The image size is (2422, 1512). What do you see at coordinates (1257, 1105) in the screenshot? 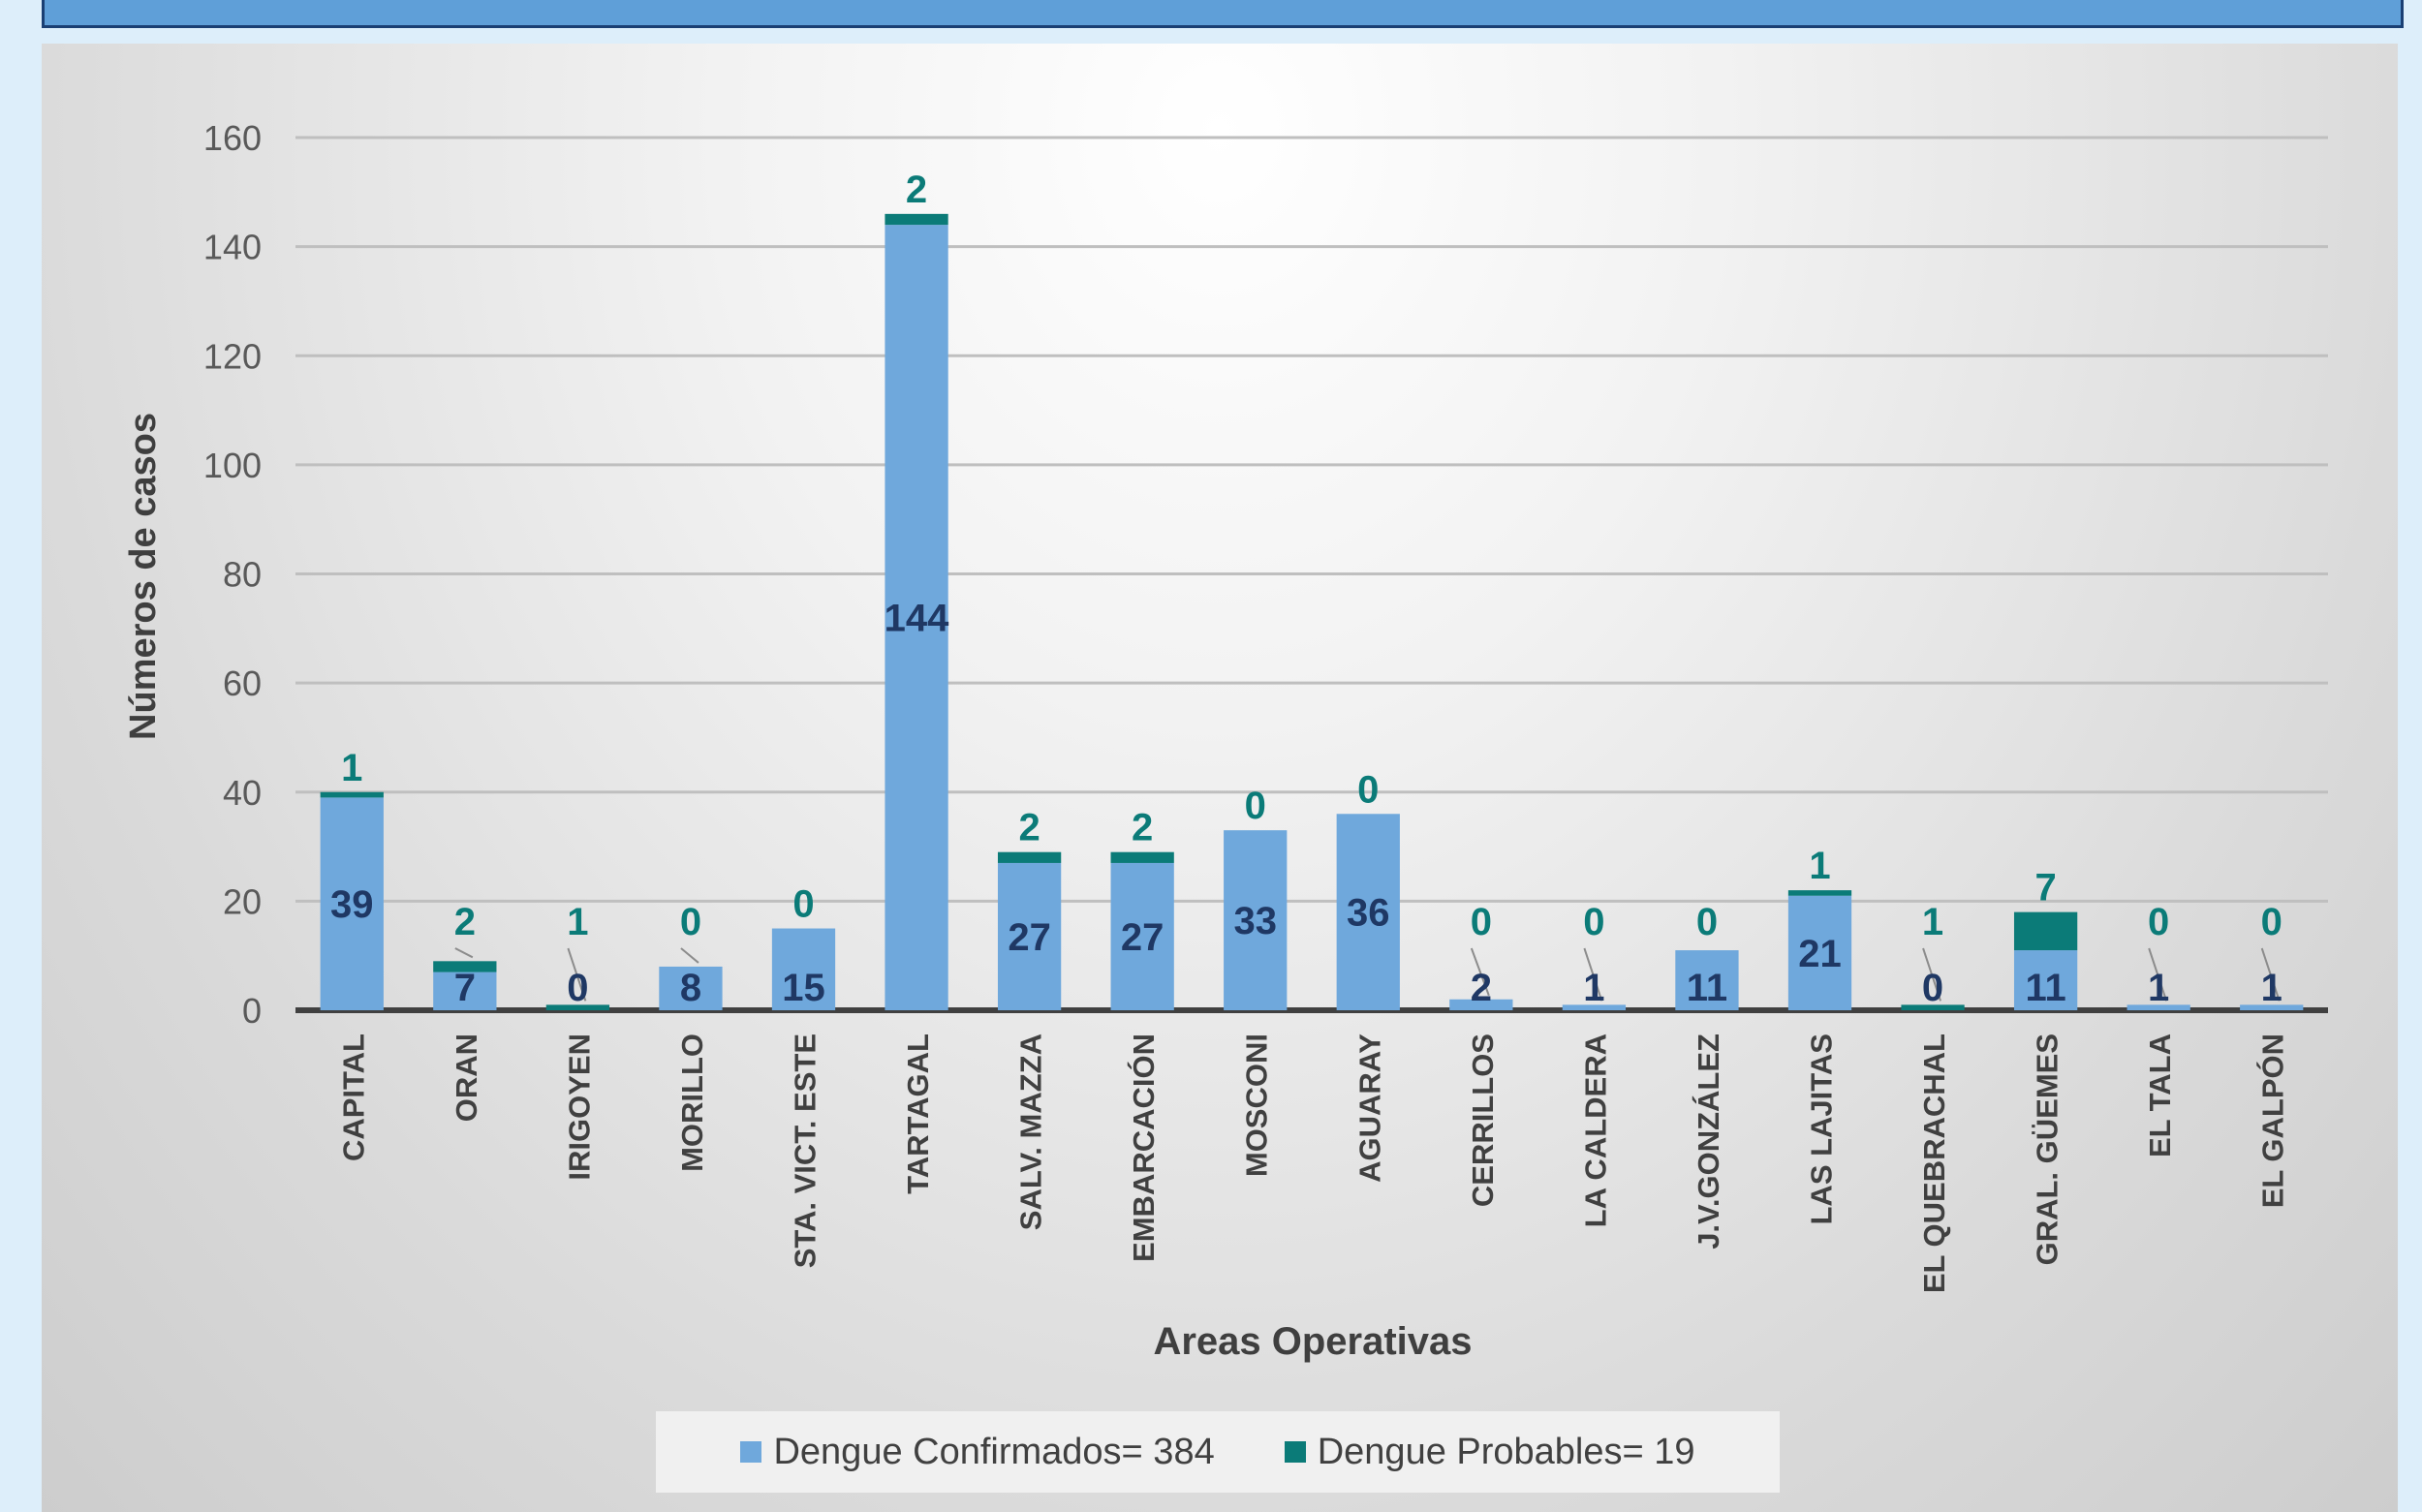
I see `x-tick-label: MOSCONI` at bounding box center [1257, 1105].